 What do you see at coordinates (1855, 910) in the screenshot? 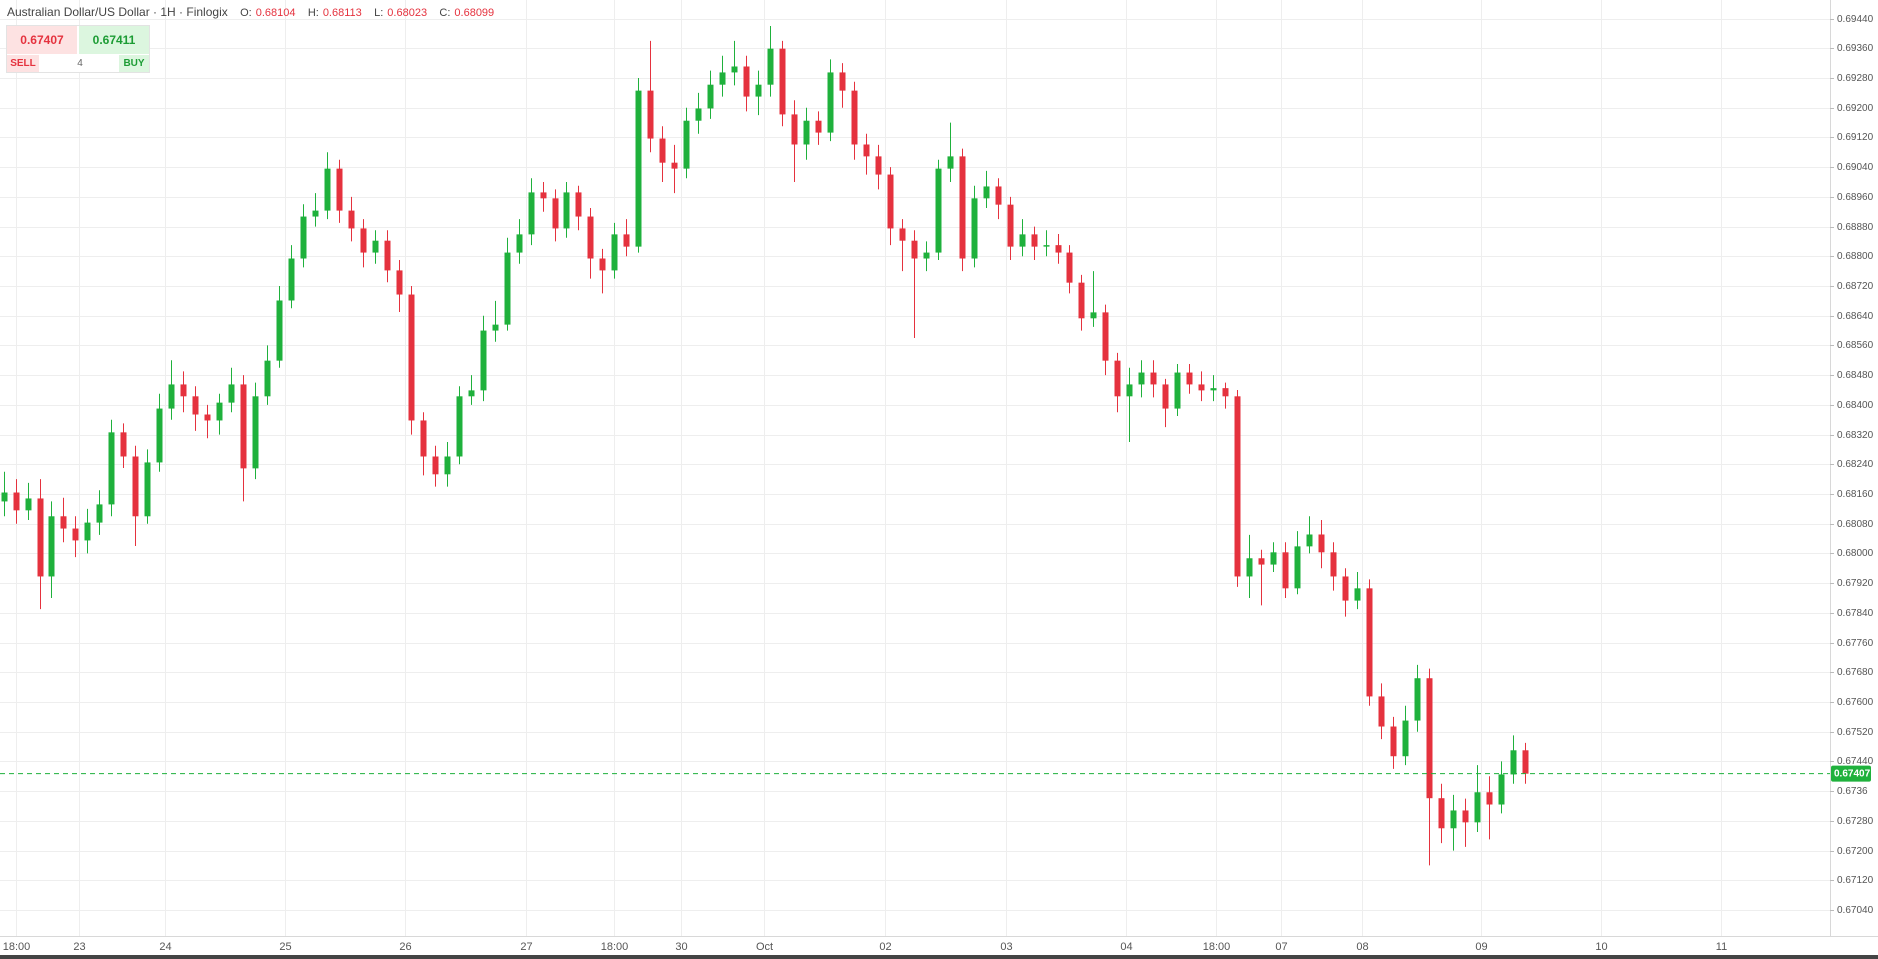
I see `y-tick-label: 0.67040` at bounding box center [1855, 910].